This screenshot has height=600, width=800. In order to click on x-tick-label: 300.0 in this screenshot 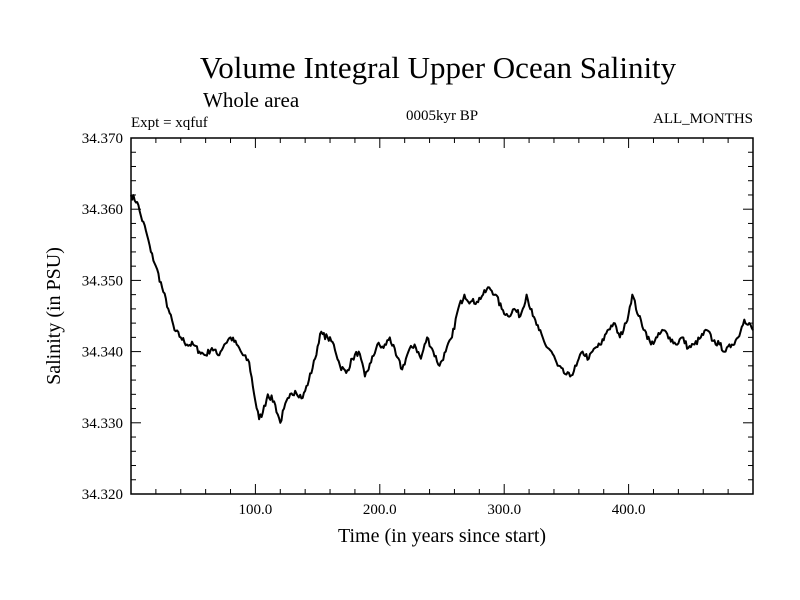, I will do `click(504, 510)`.